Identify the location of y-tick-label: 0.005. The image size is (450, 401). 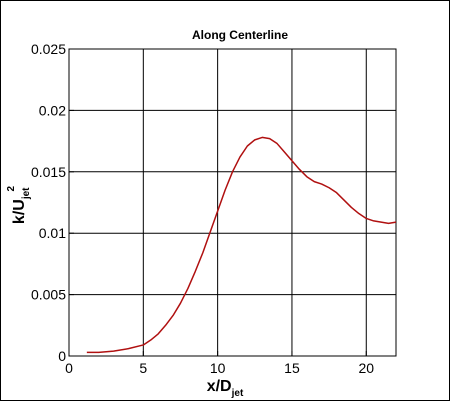
(48, 295).